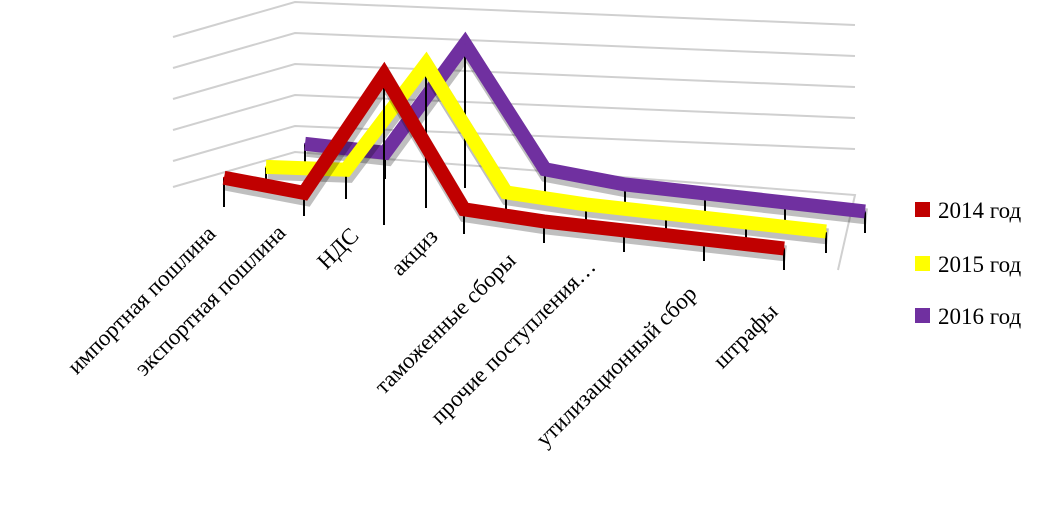 The image size is (1059, 506). I want to click on legend-label: 2014 год, so click(979, 210).